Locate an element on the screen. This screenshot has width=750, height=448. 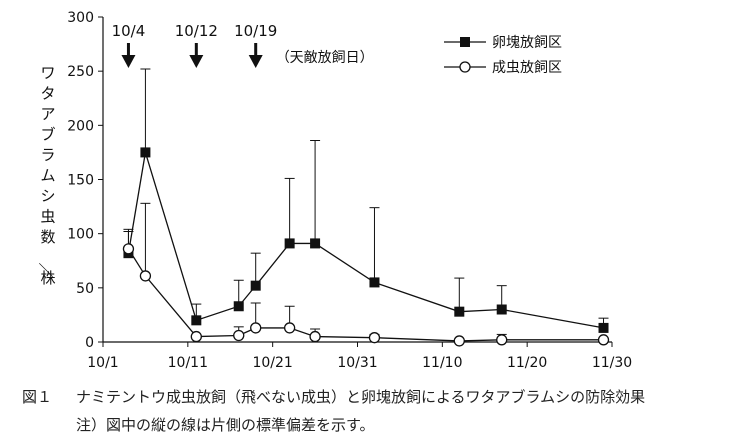
figure-note: 注）図中の縦の線は片側の標準偏差を示す。 is located at coordinates (198, 424).